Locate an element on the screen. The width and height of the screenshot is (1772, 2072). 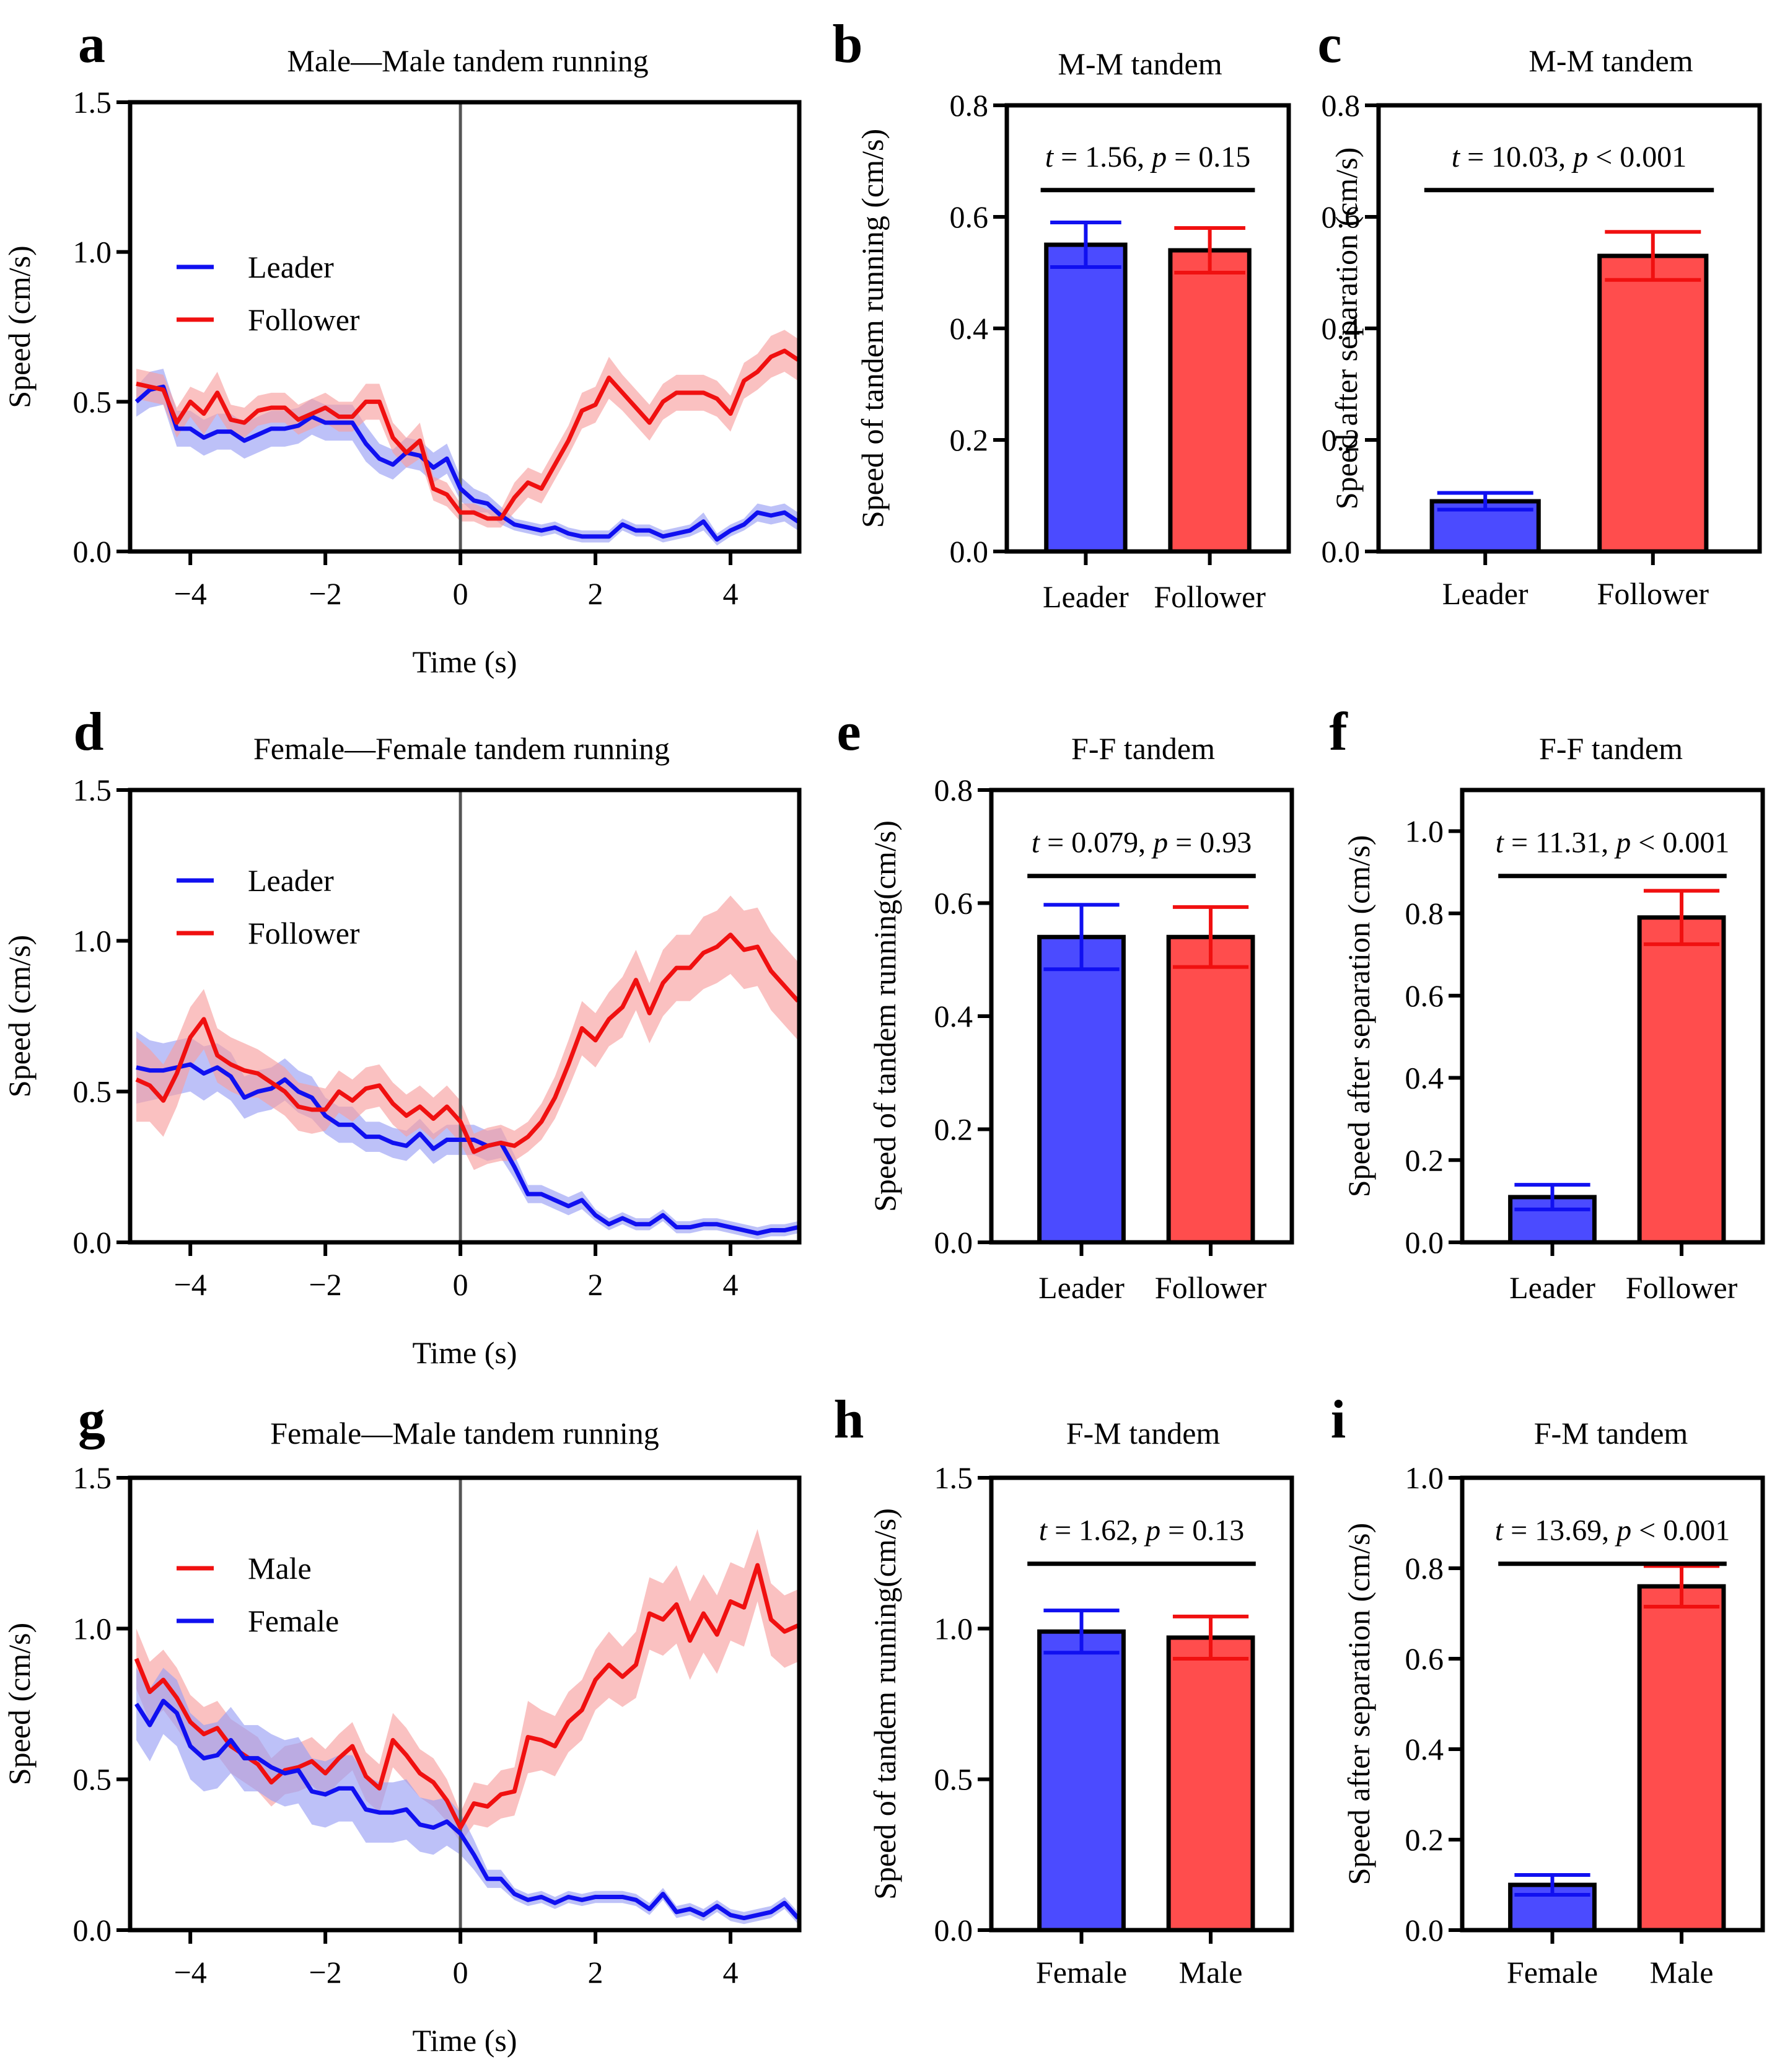
panel-letter: d is located at coordinates (89, 732).